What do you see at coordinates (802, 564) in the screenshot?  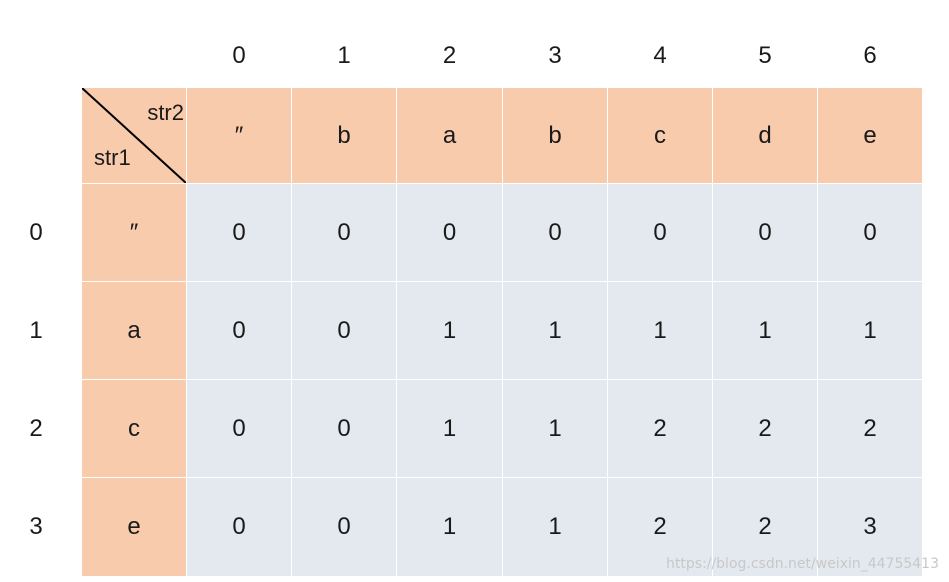 I see `watermark: https://blog.csdn.net/weixin_44755413` at bounding box center [802, 564].